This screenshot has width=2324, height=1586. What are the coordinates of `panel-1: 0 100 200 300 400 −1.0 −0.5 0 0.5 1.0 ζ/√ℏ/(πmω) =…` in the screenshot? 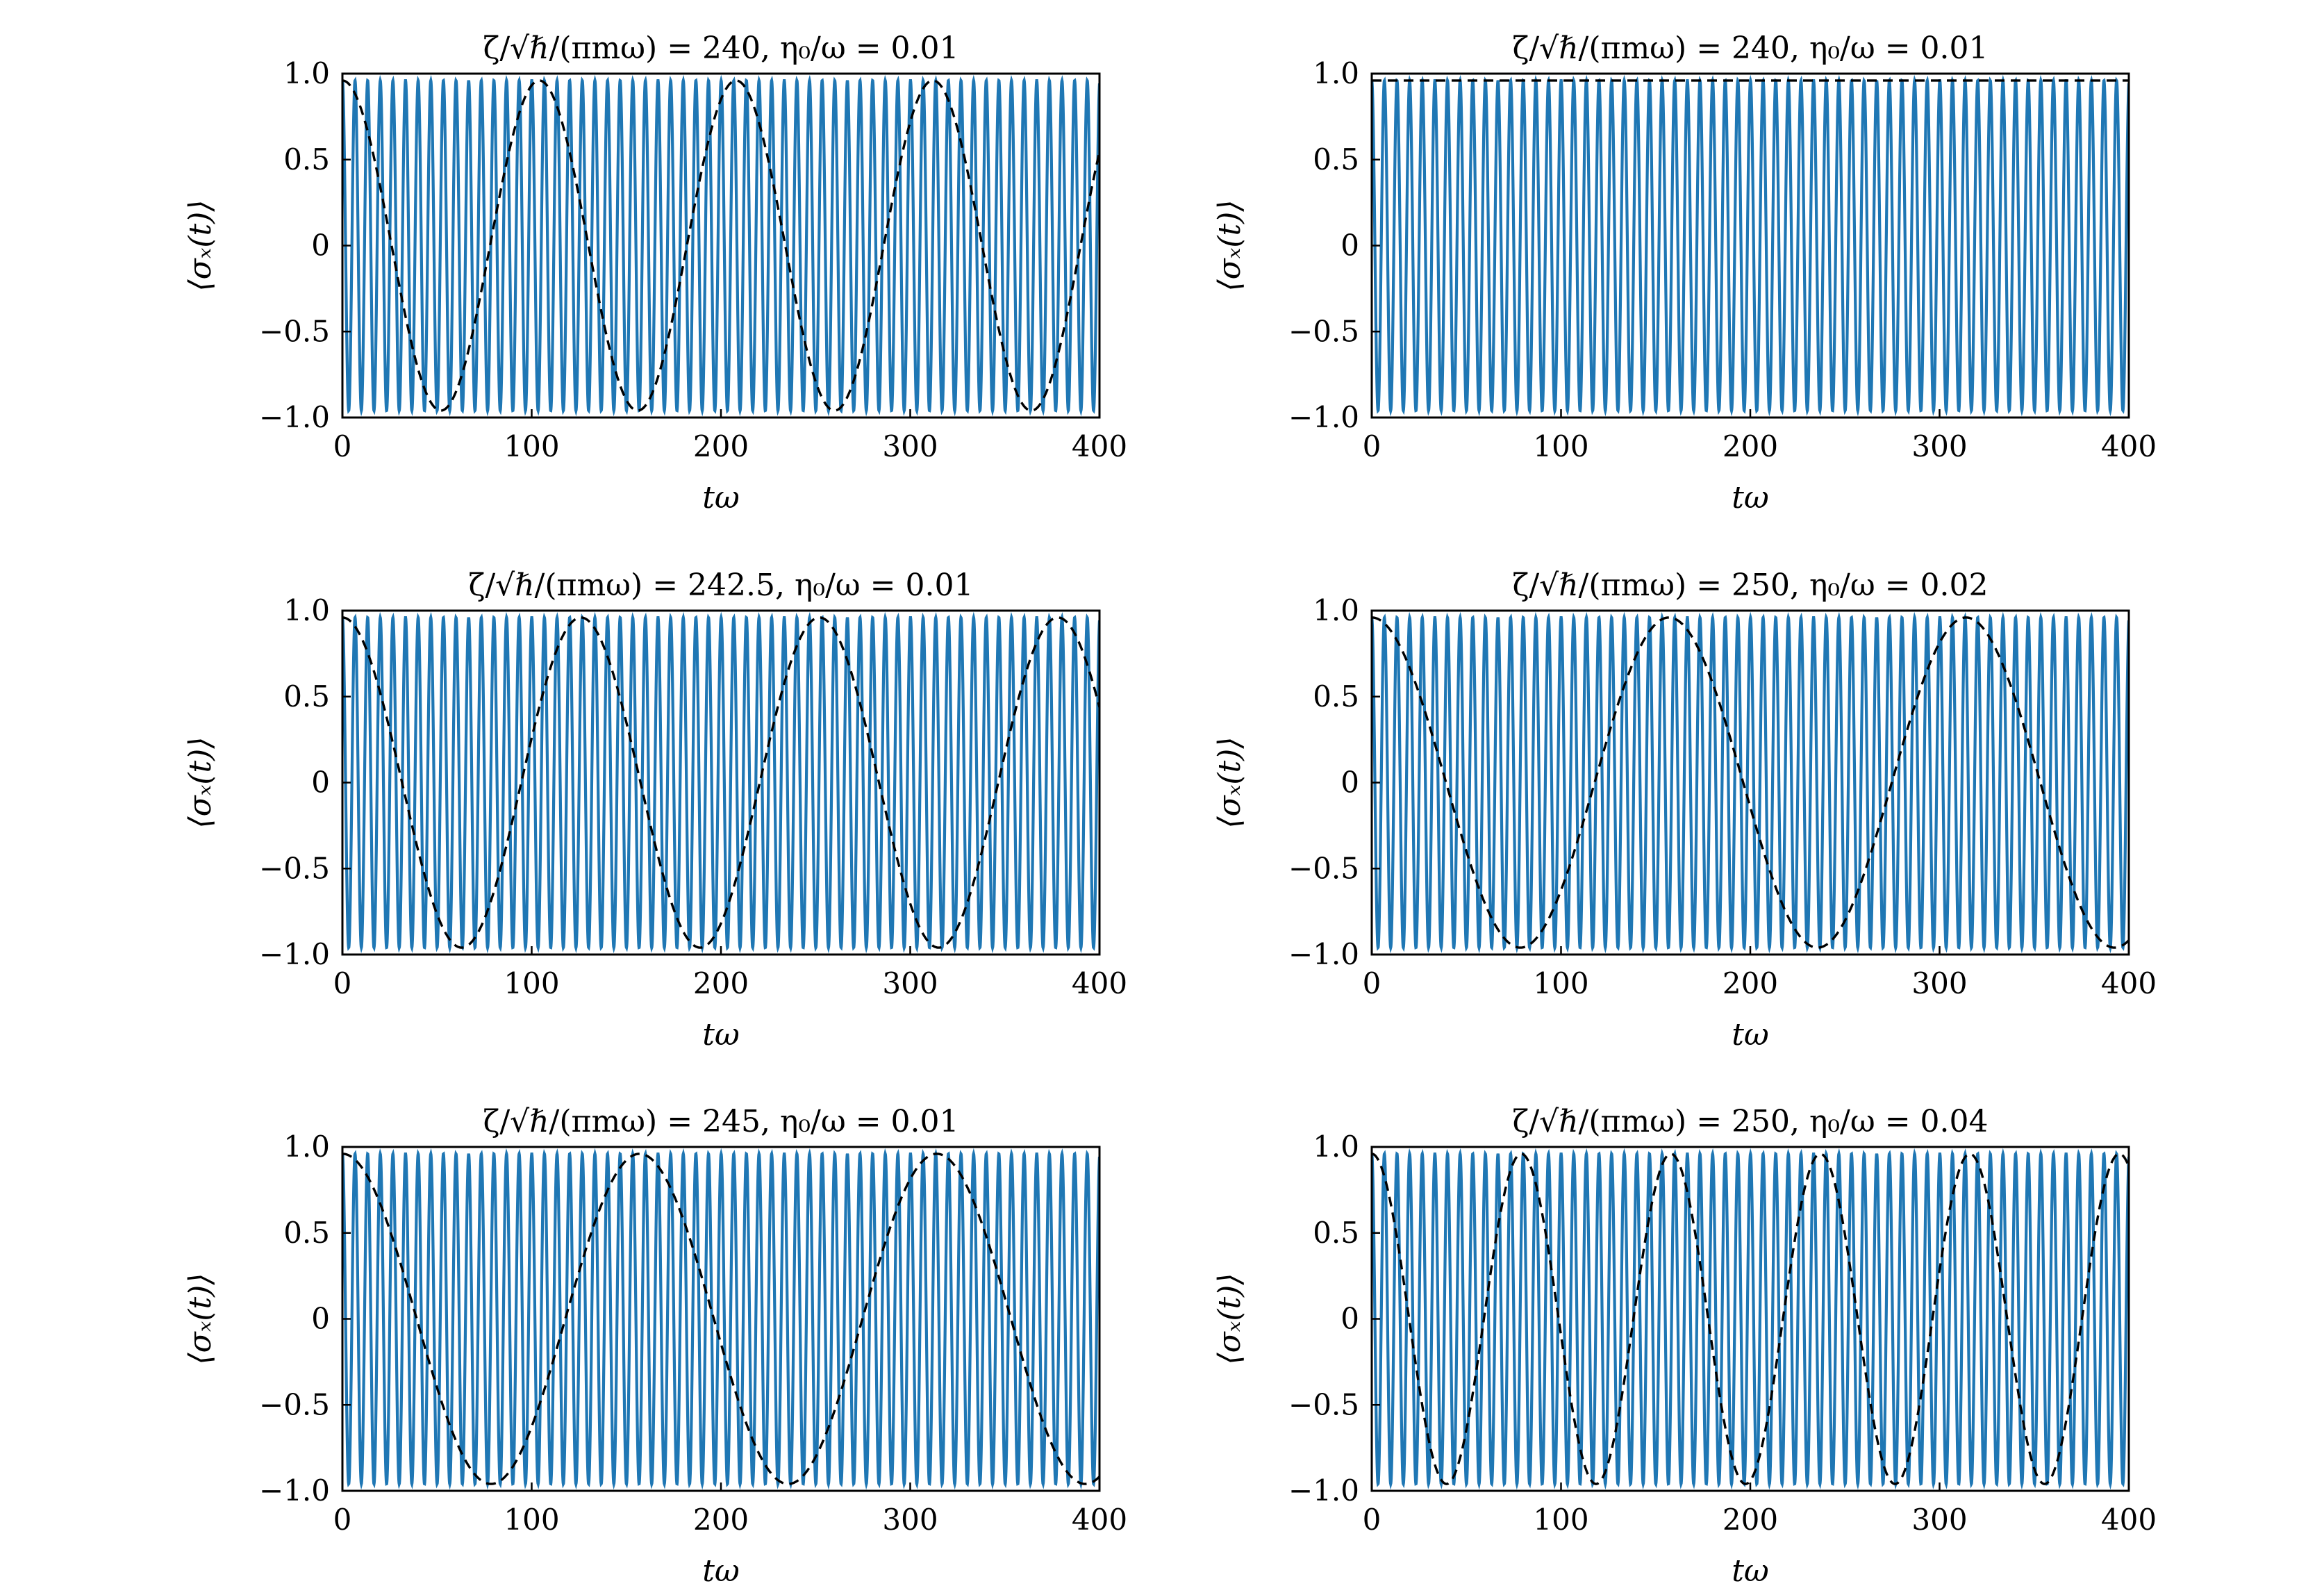 It's located at (655, 273).